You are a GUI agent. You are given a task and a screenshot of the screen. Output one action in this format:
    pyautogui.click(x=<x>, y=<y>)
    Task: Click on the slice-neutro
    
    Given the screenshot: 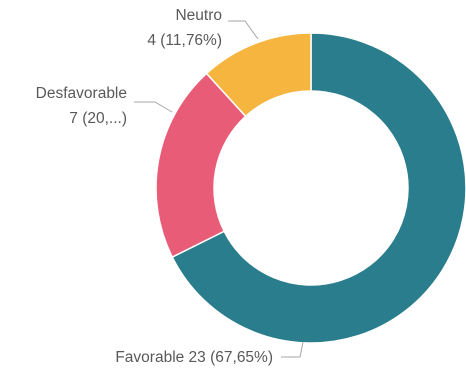 What is the action you would take?
    pyautogui.click(x=258, y=75)
    